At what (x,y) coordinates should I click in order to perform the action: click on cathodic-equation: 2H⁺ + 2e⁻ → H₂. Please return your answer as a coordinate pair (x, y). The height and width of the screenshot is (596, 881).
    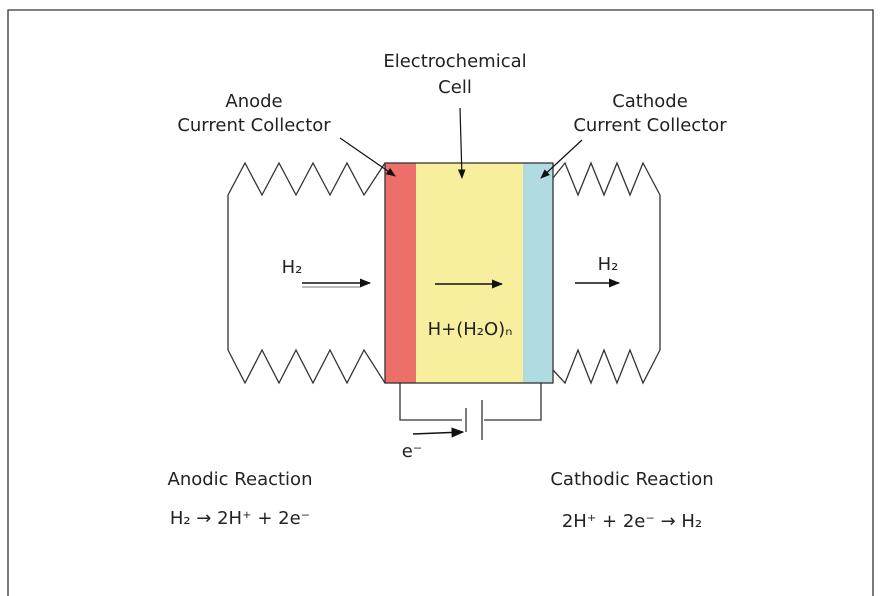
    Looking at the image, I should click on (632, 521).